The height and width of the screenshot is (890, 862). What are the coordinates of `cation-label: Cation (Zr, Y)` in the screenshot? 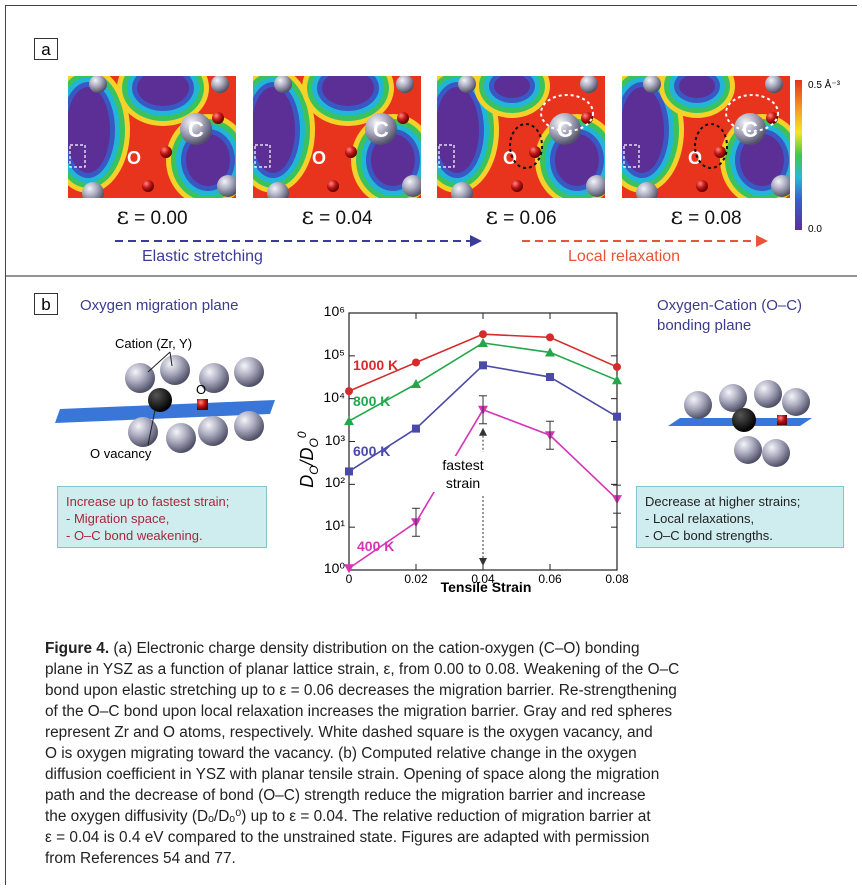 It's located at (154, 343).